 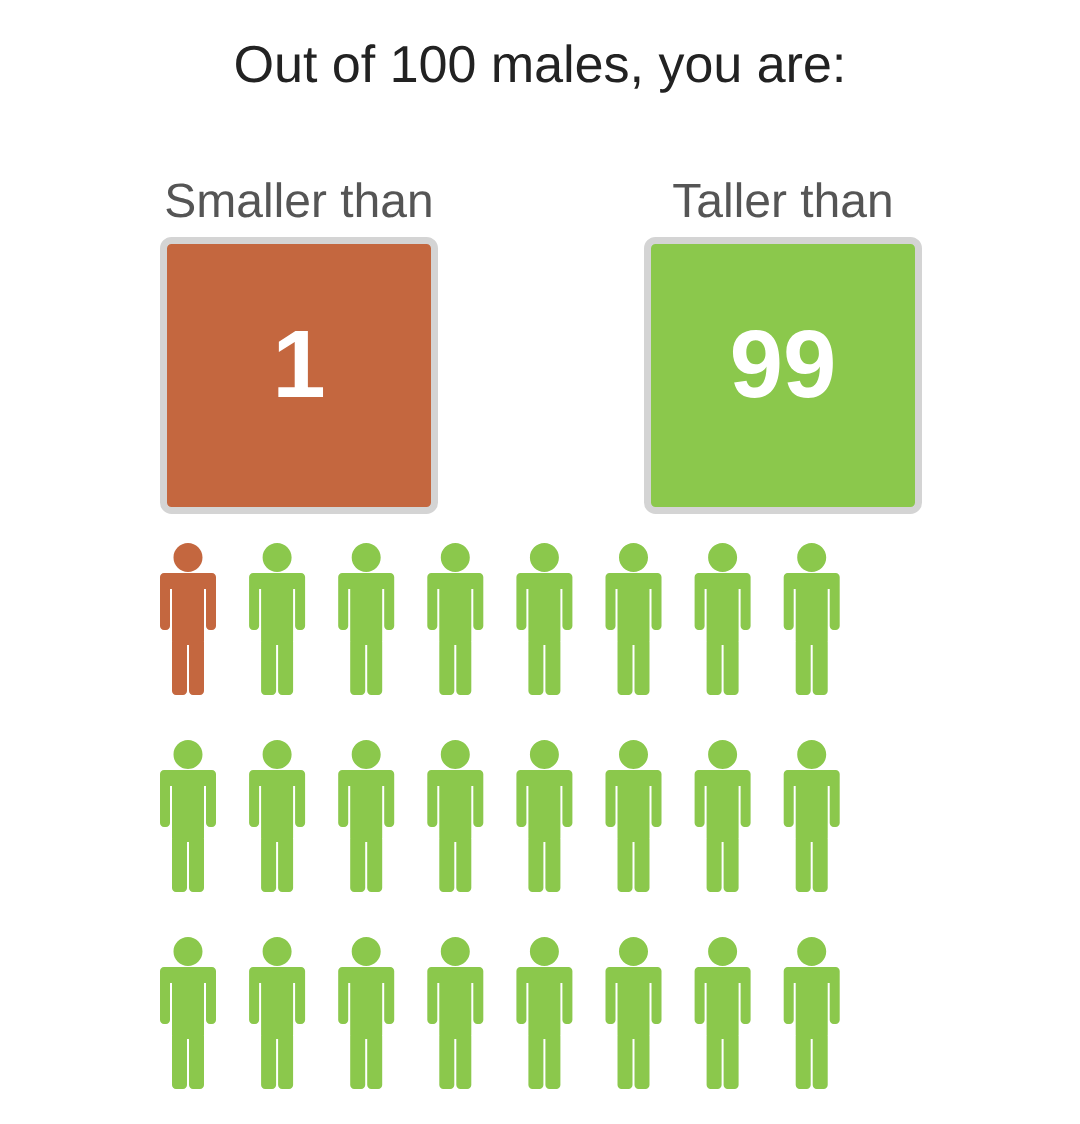 I want to click on data-label: 99, so click(x=782, y=363).